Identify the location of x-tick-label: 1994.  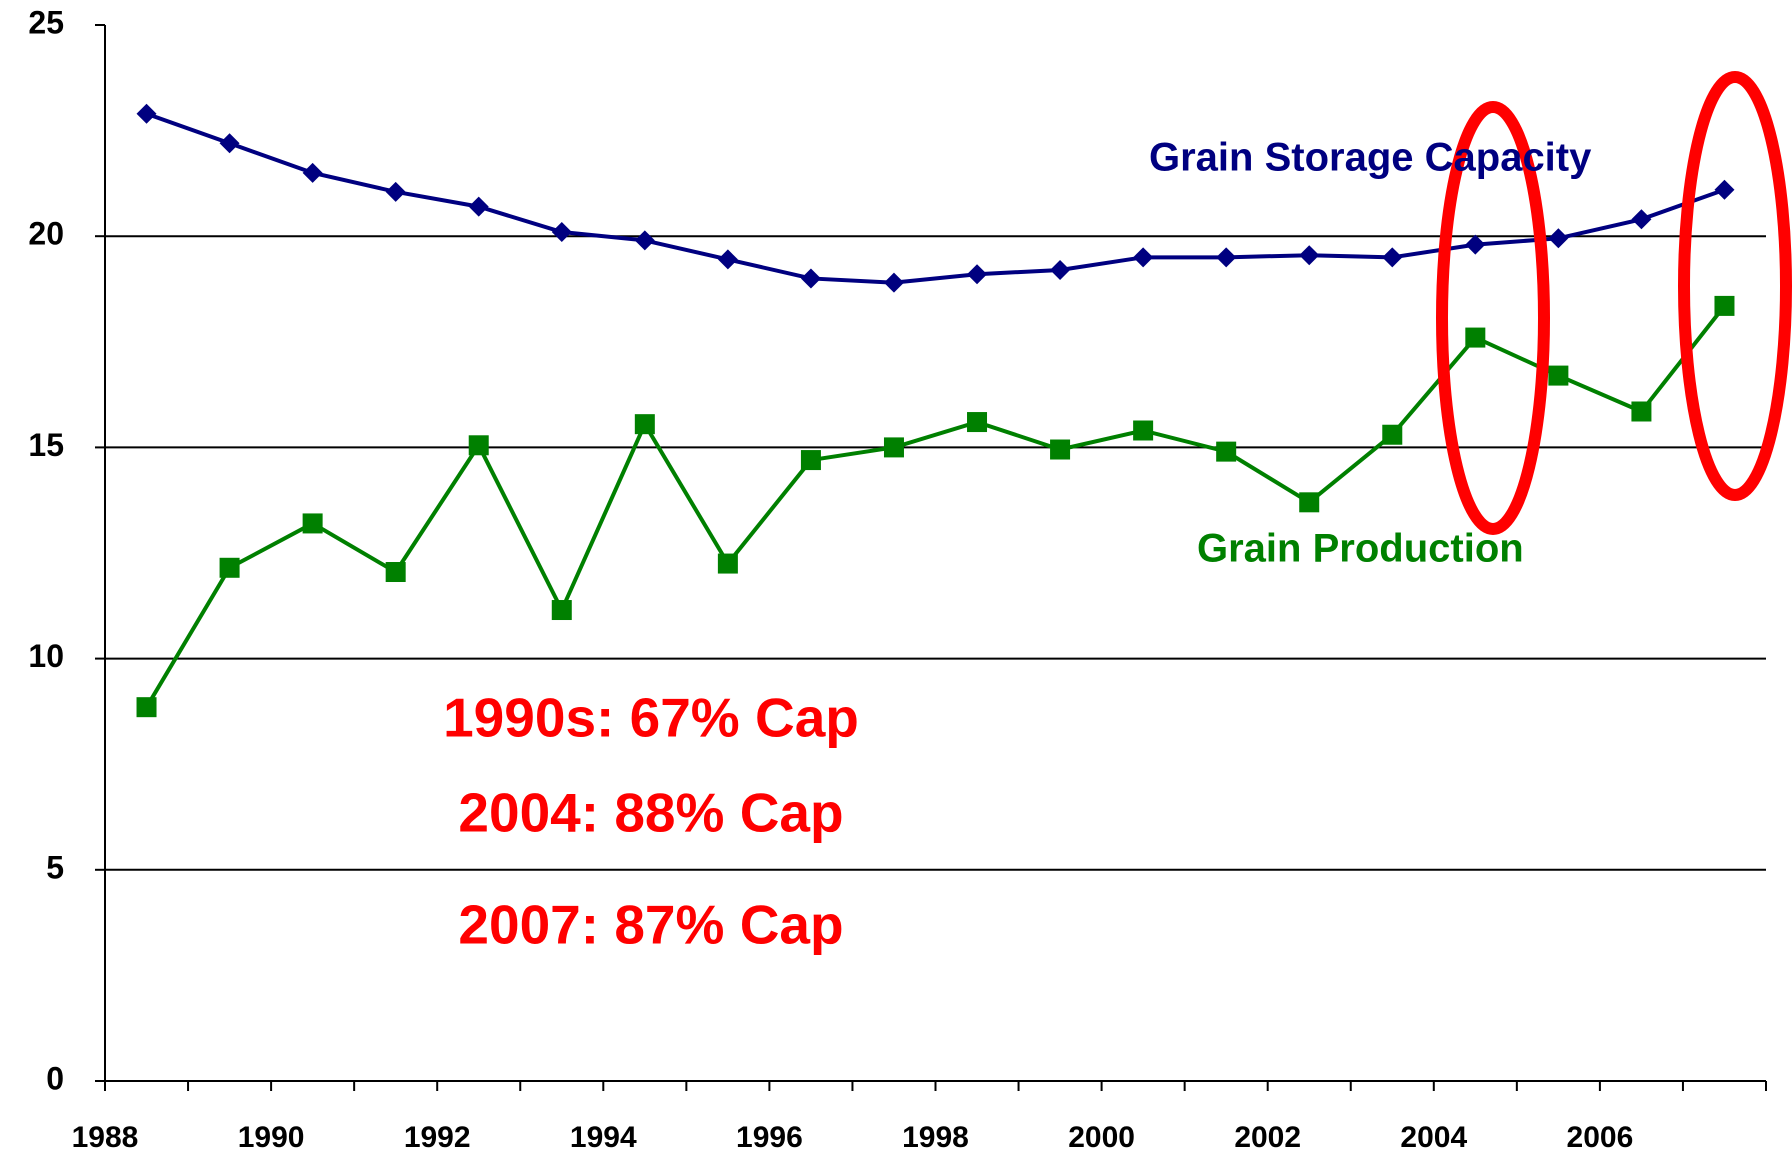
(603, 1137).